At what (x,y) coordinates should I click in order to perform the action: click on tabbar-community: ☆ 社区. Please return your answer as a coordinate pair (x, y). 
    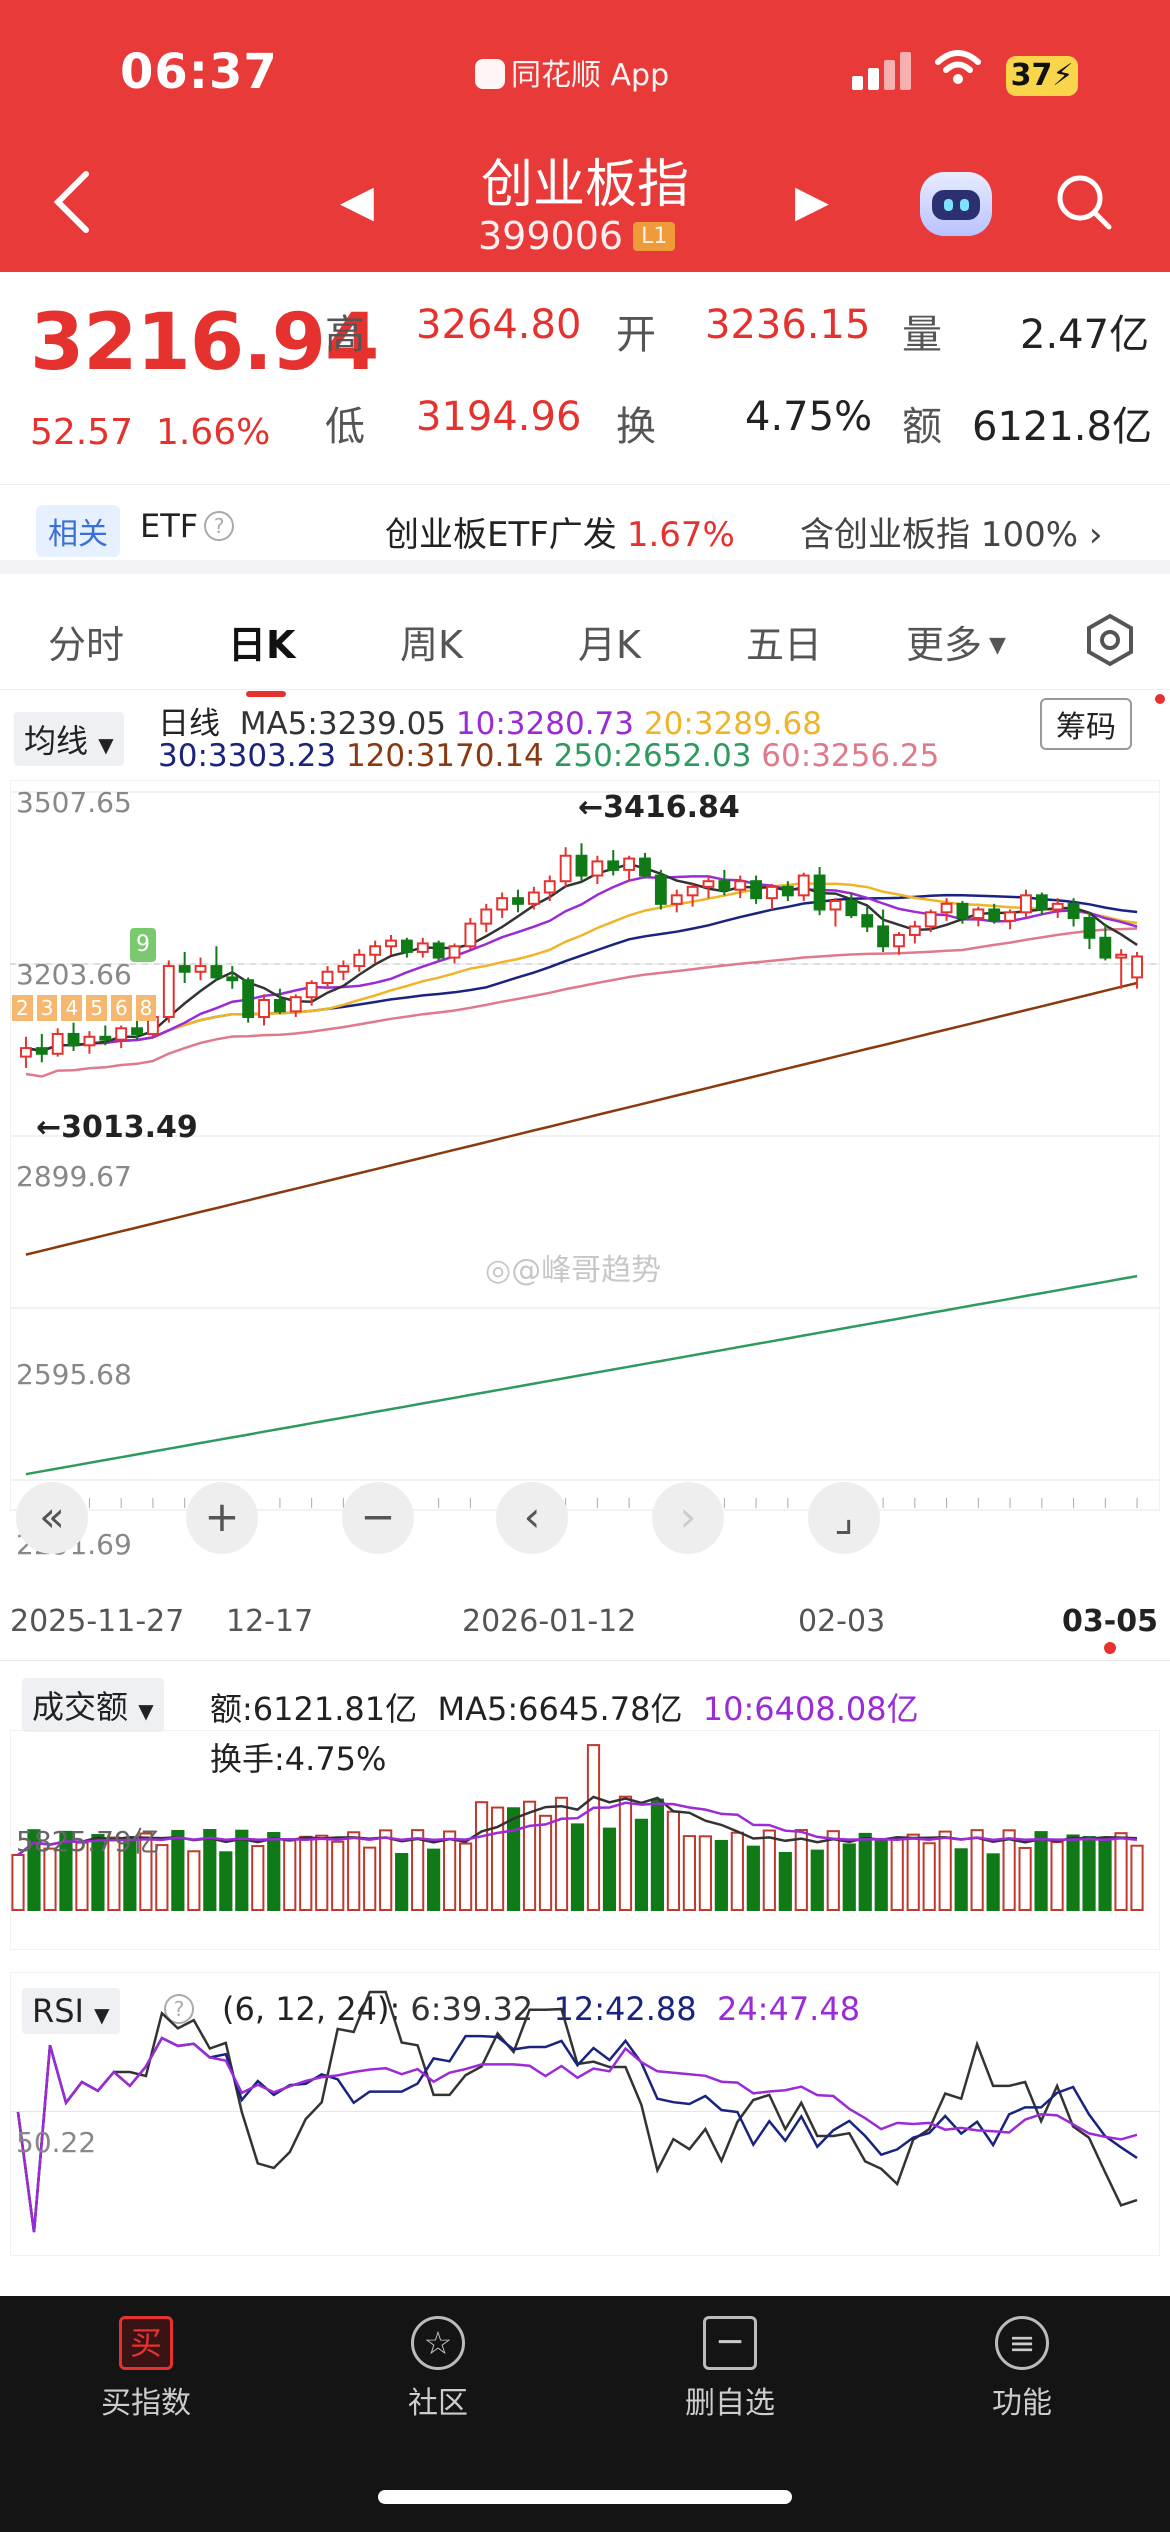
    Looking at the image, I should click on (438, 2369).